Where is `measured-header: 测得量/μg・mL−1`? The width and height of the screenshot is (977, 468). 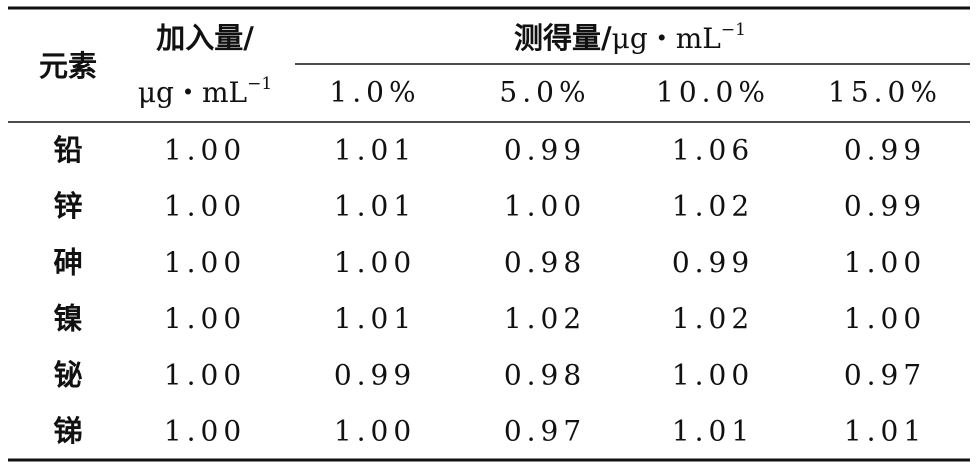
measured-header: 测得量/μg・mL−1 is located at coordinates (630, 38).